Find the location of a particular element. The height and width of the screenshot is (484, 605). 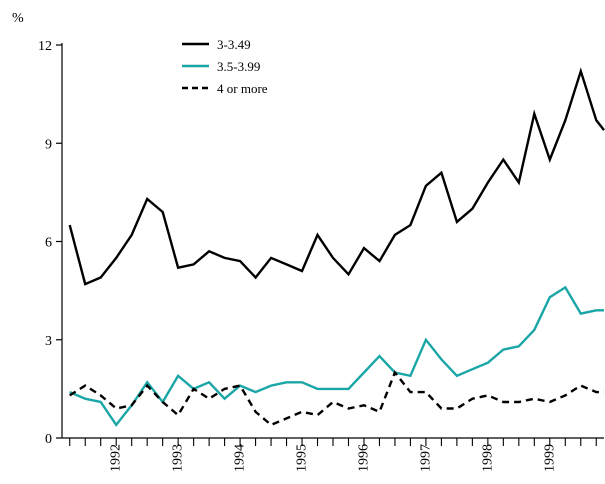

y-tick-label: 9 is located at coordinates (48, 144).